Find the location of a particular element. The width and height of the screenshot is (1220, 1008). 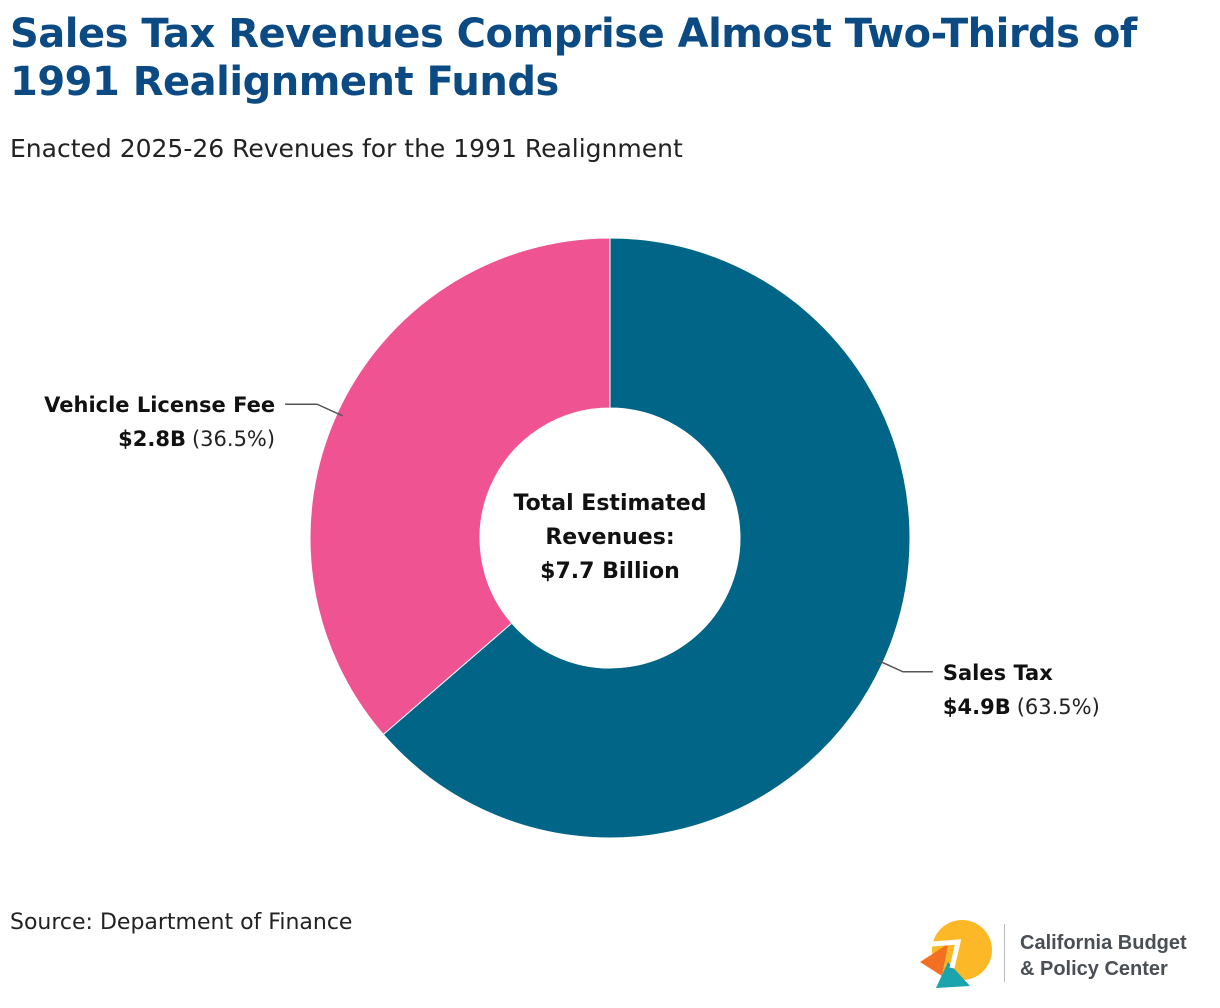

slice-vehicle-license-fee is located at coordinates (460, 486).